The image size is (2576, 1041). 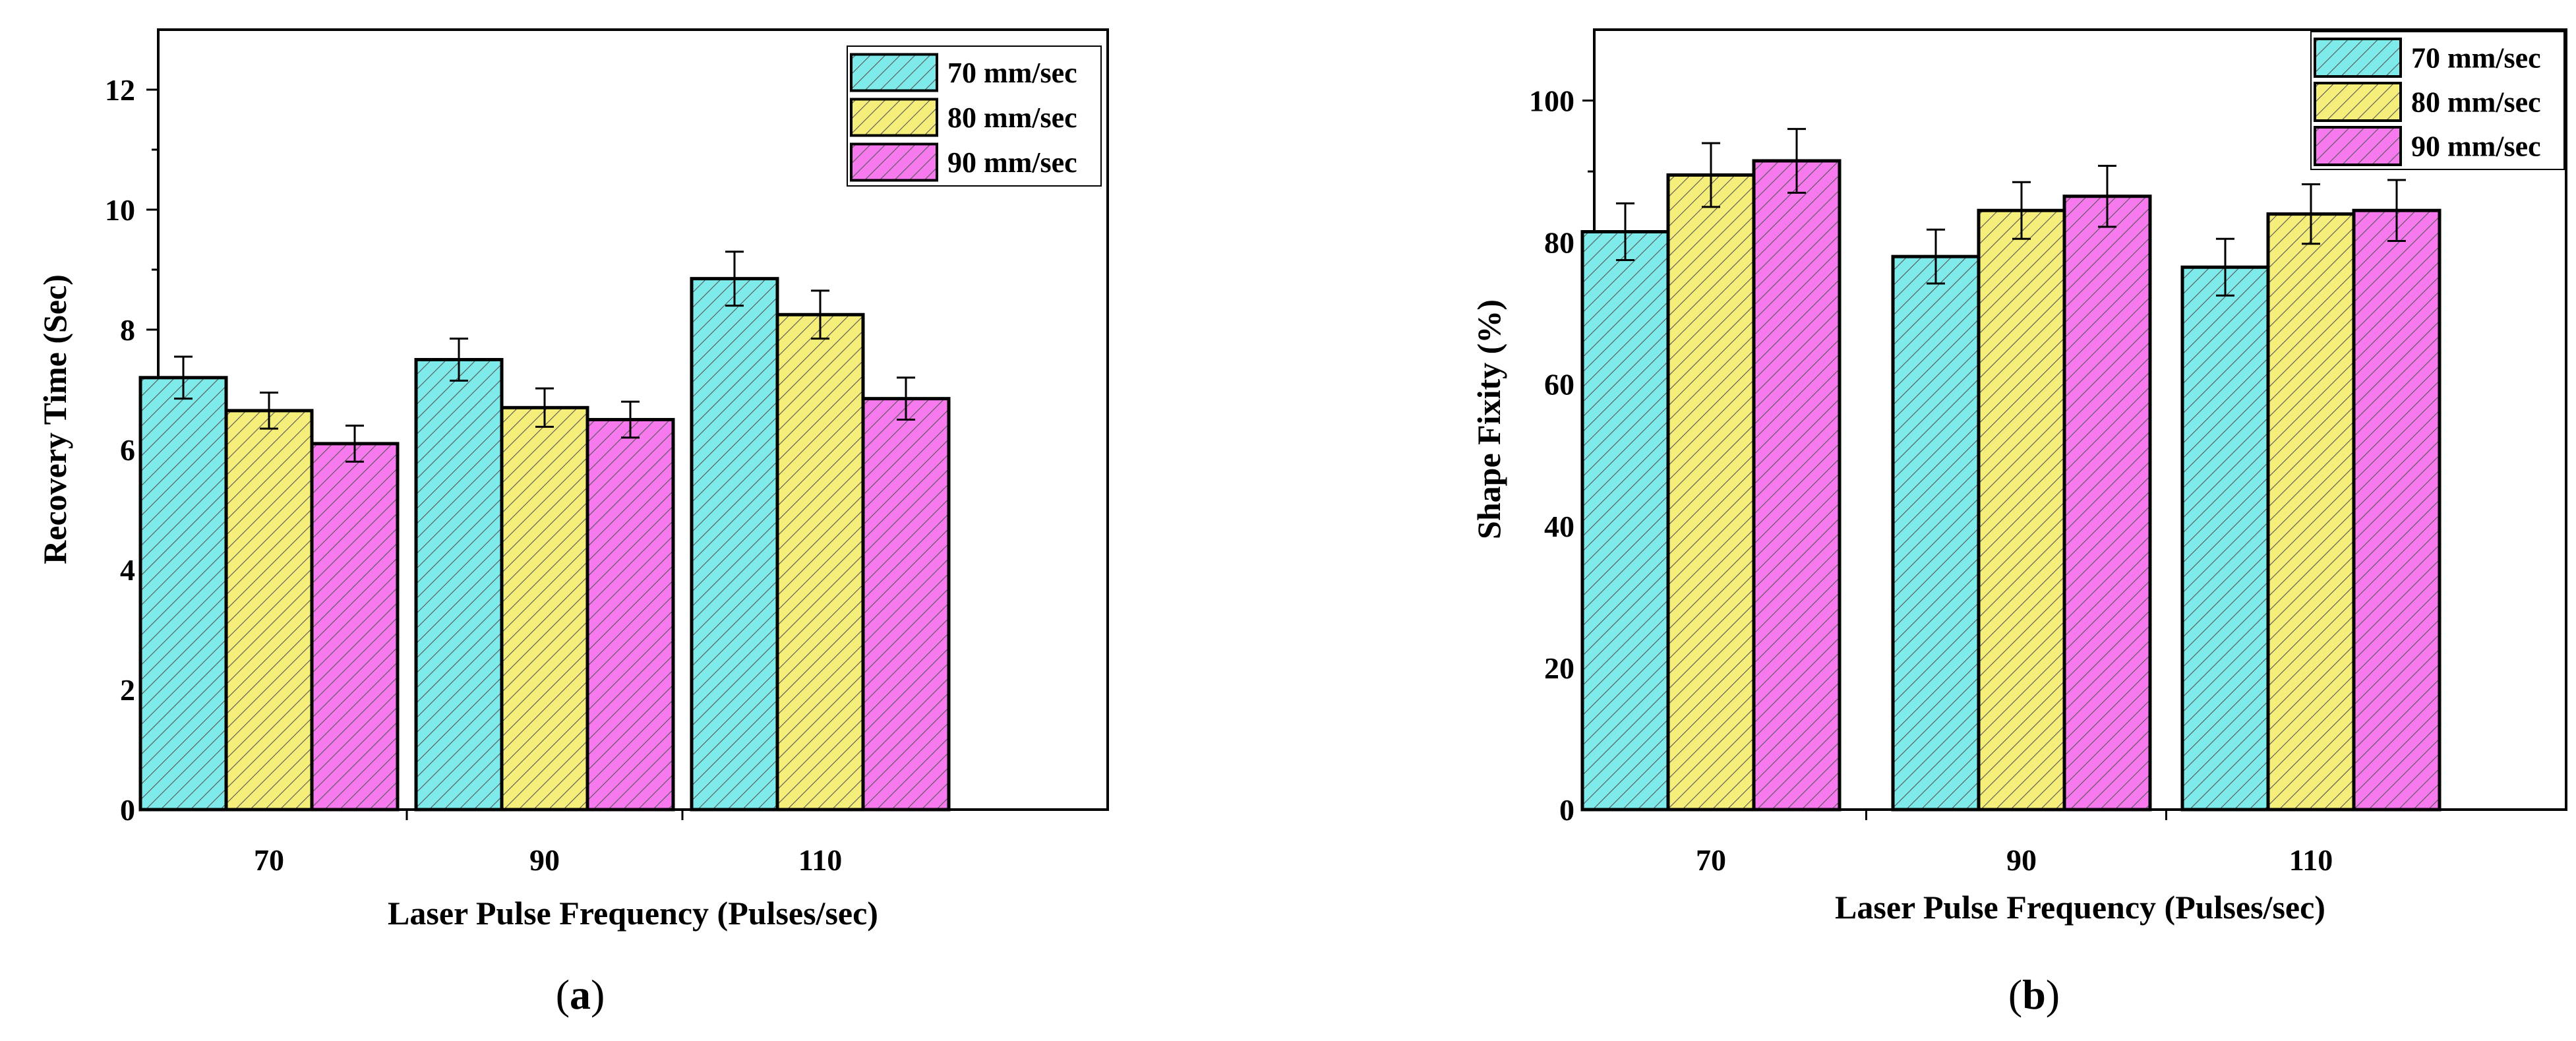 I want to click on panel-b-x-category-label: 90, so click(x=2021, y=860).